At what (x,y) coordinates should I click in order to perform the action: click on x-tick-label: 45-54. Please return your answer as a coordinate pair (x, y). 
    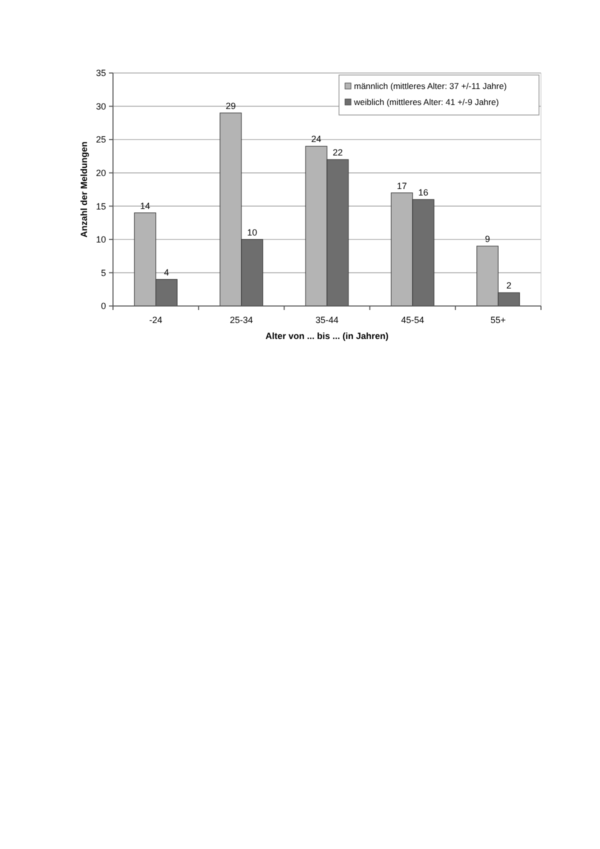
    Looking at the image, I should click on (412, 320).